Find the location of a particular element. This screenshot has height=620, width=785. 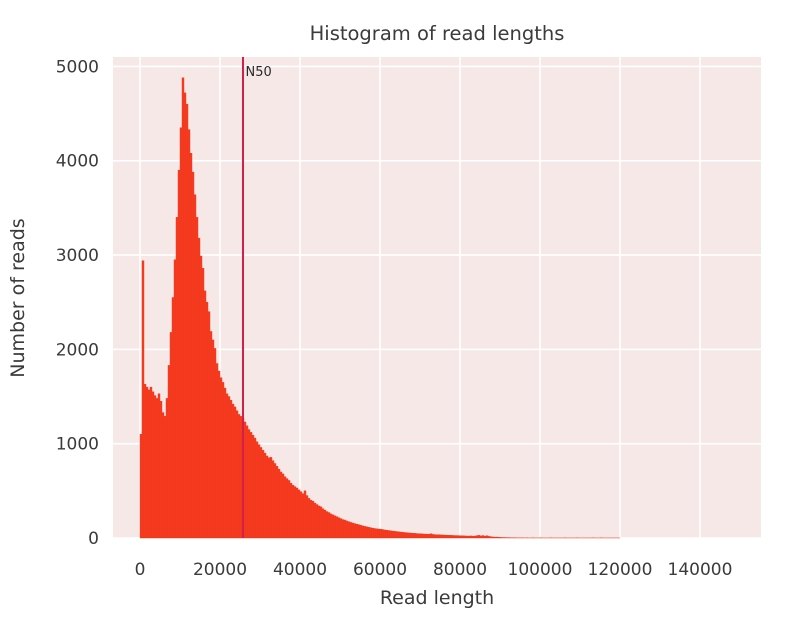

x-tick-label: 100000 is located at coordinates (540, 570).